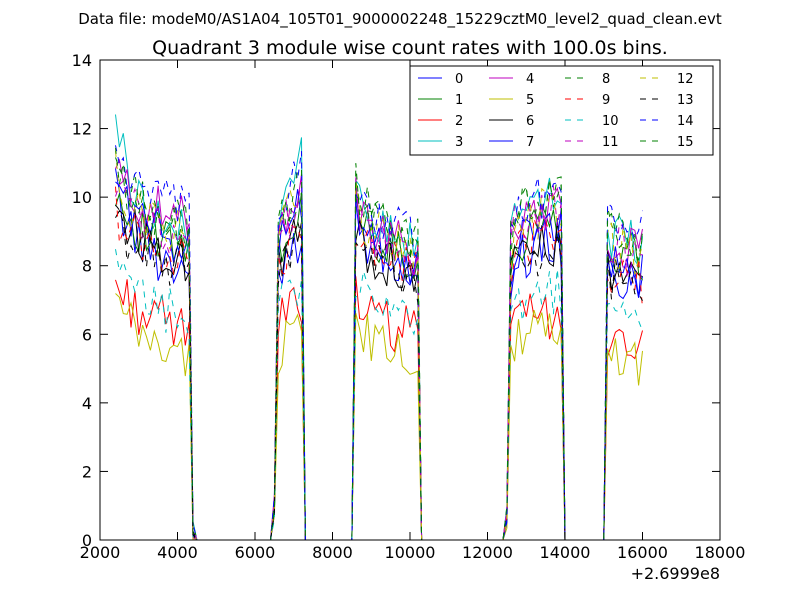 This screenshot has width=800, height=600. Describe the element at coordinates (82, 60) in the screenshot. I see `y-tick-label: 14` at that location.